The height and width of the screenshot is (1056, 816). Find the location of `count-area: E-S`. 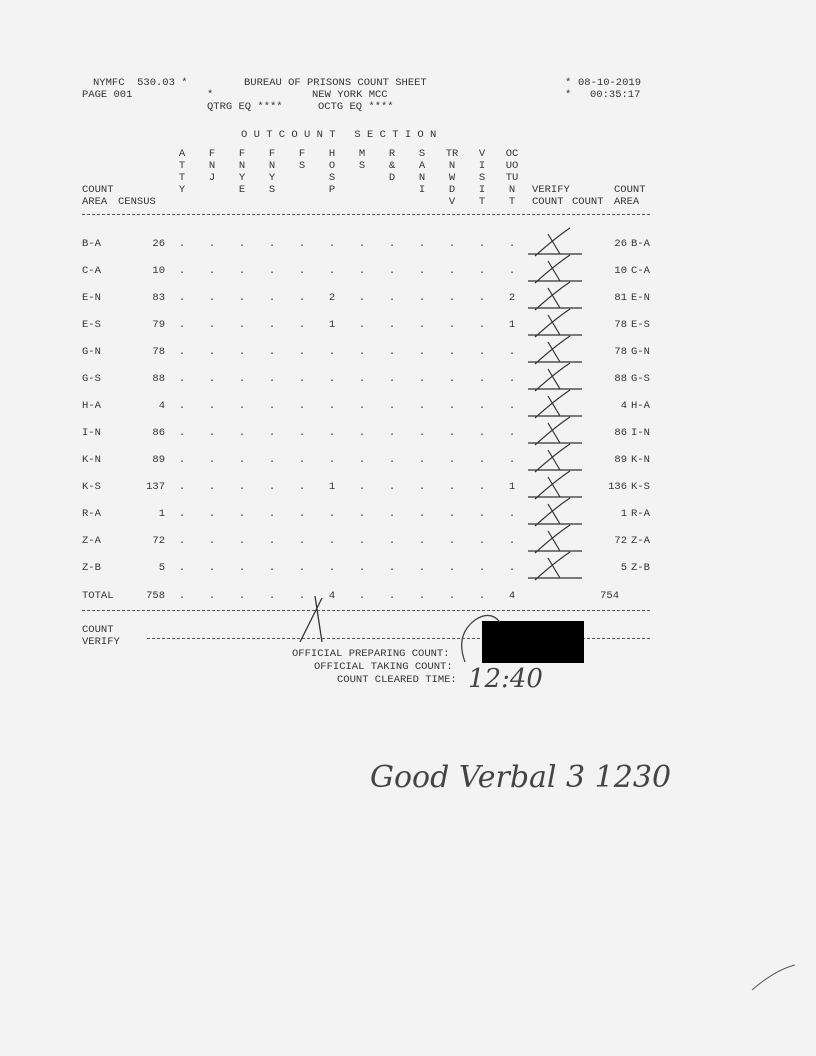

count-area: E-S is located at coordinates (91, 325).